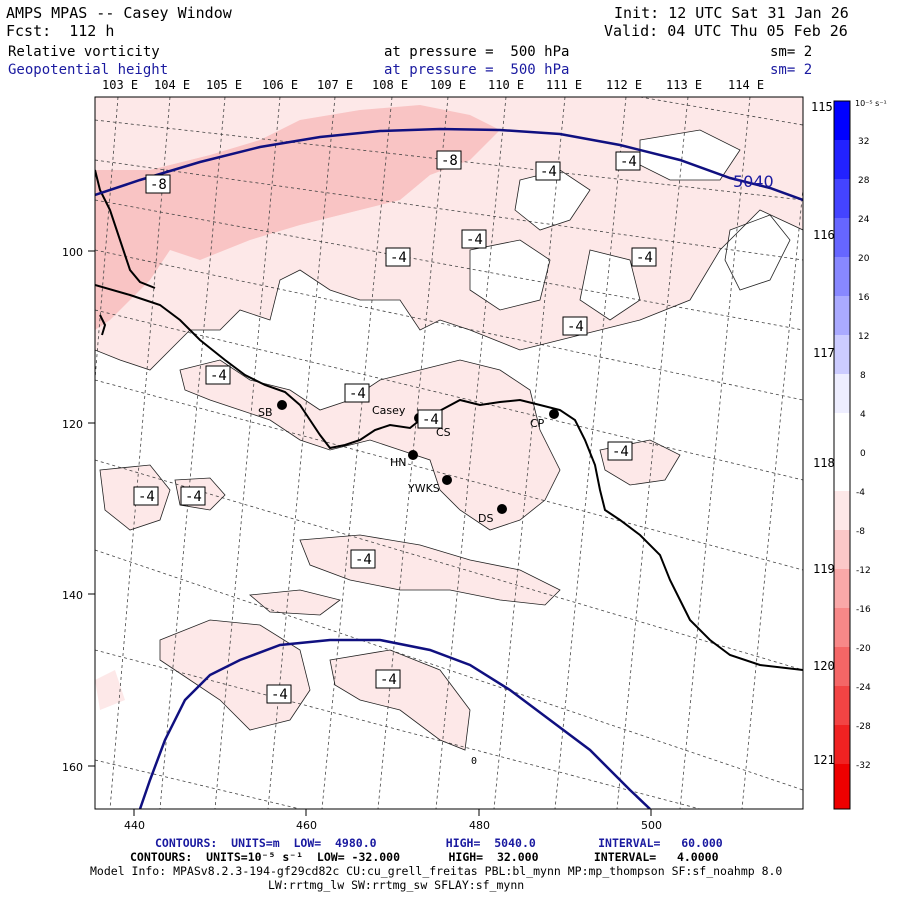  What do you see at coordinates (863, 610) in the screenshot?
I see `colorbar-label: -16` at bounding box center [863, 610].